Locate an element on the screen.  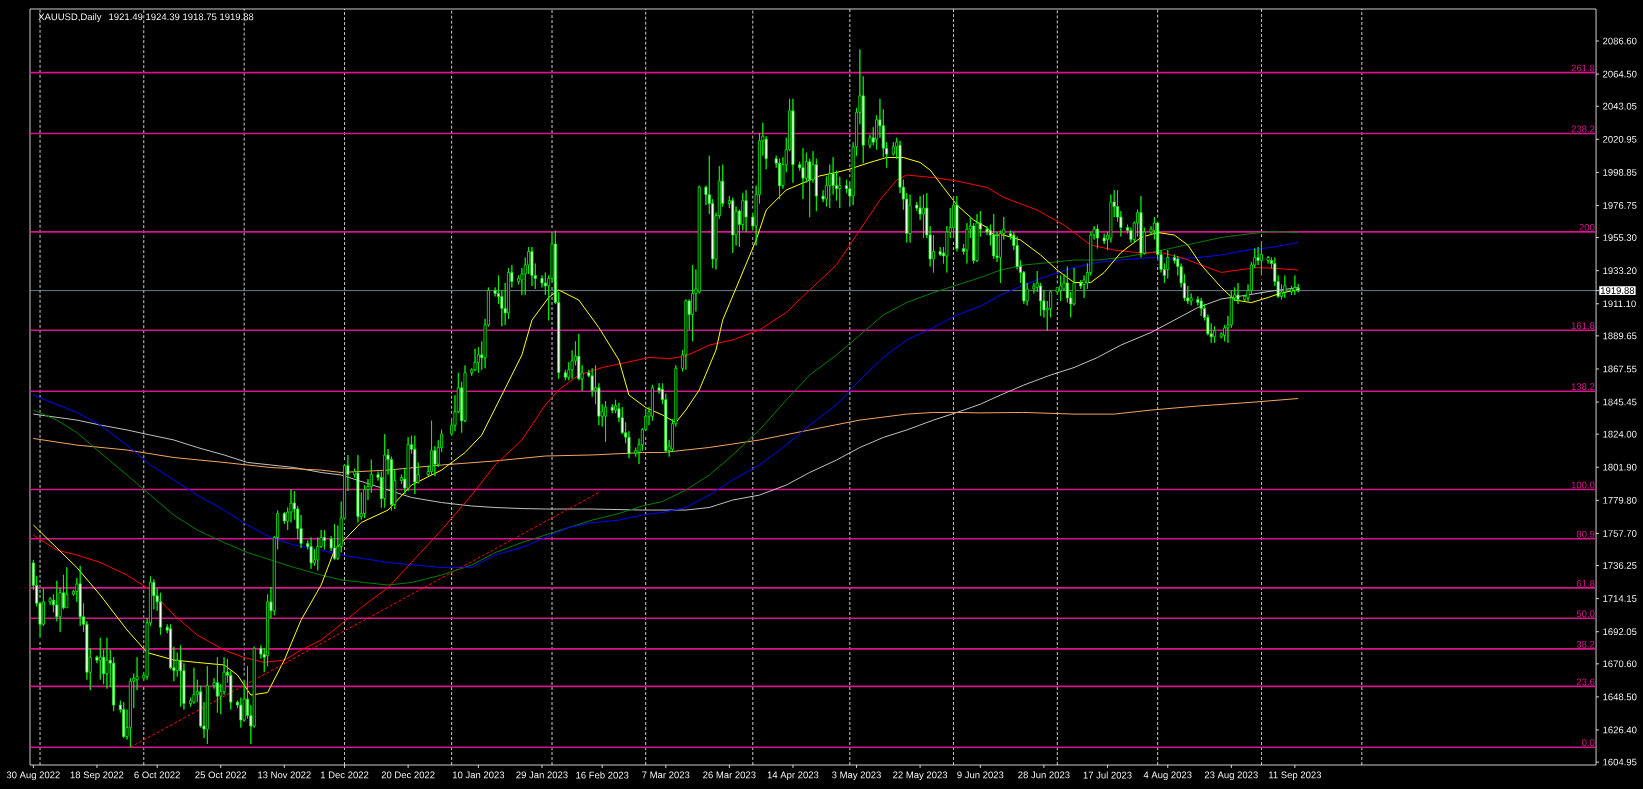
x-tick-label: 11 Sep 2023 is located at coordinates (1295, 776).